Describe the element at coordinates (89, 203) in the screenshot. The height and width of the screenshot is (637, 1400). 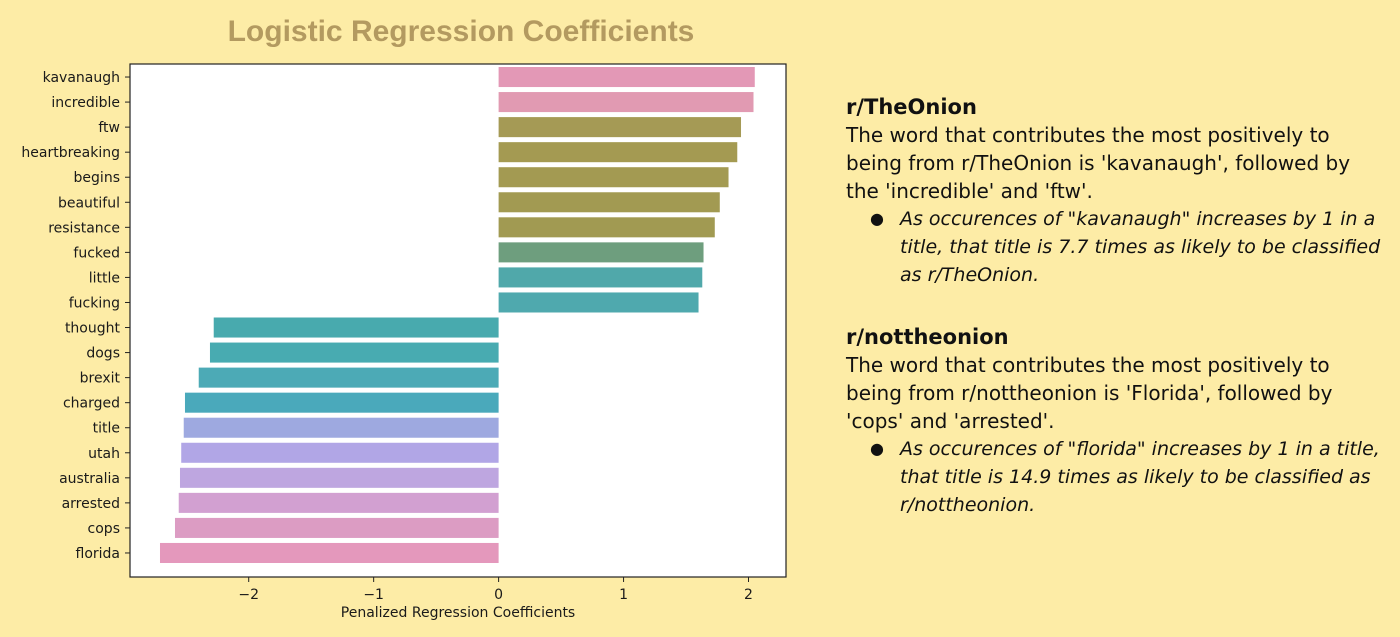
I see `category-label-beautiful: beautiful` at that location.